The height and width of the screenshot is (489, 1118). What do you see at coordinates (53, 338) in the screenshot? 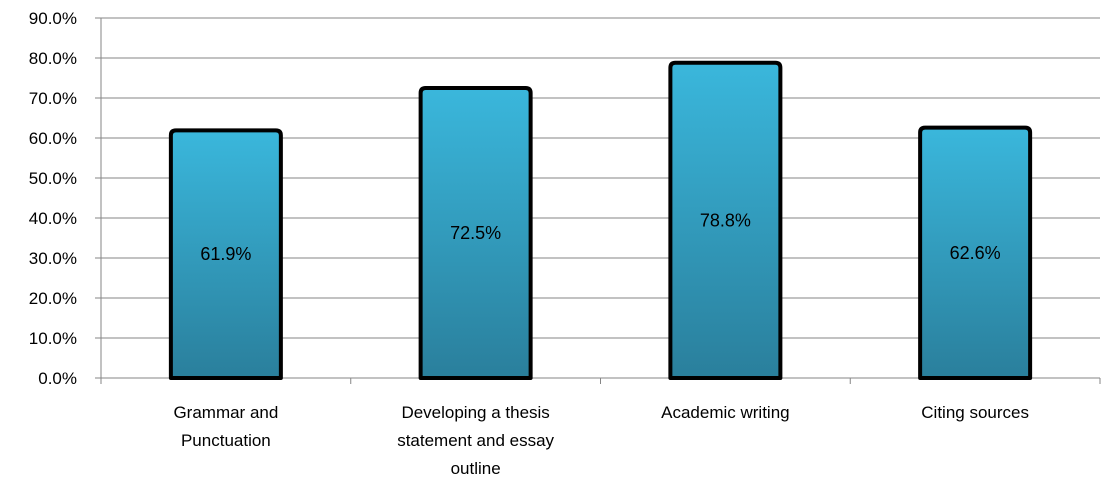
I see `y-tick-label: 10.0%` at bounding box center [53, 338].